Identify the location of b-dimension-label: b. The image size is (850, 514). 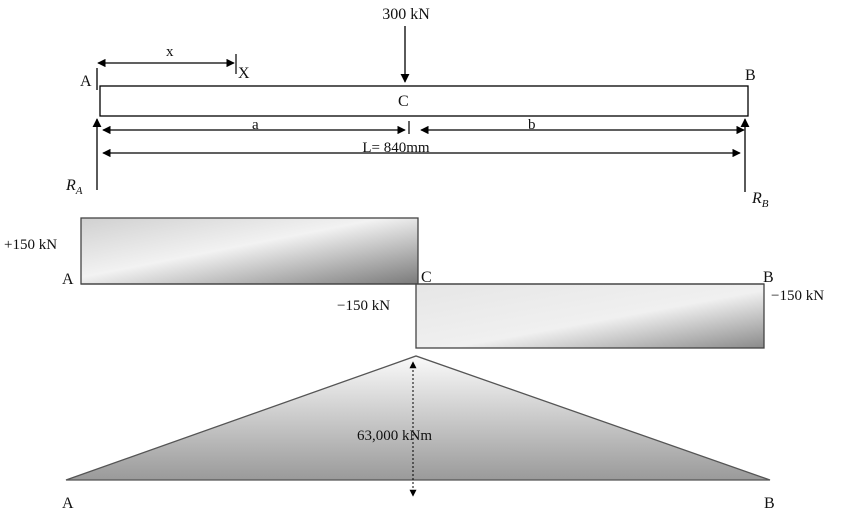
(532, 125).